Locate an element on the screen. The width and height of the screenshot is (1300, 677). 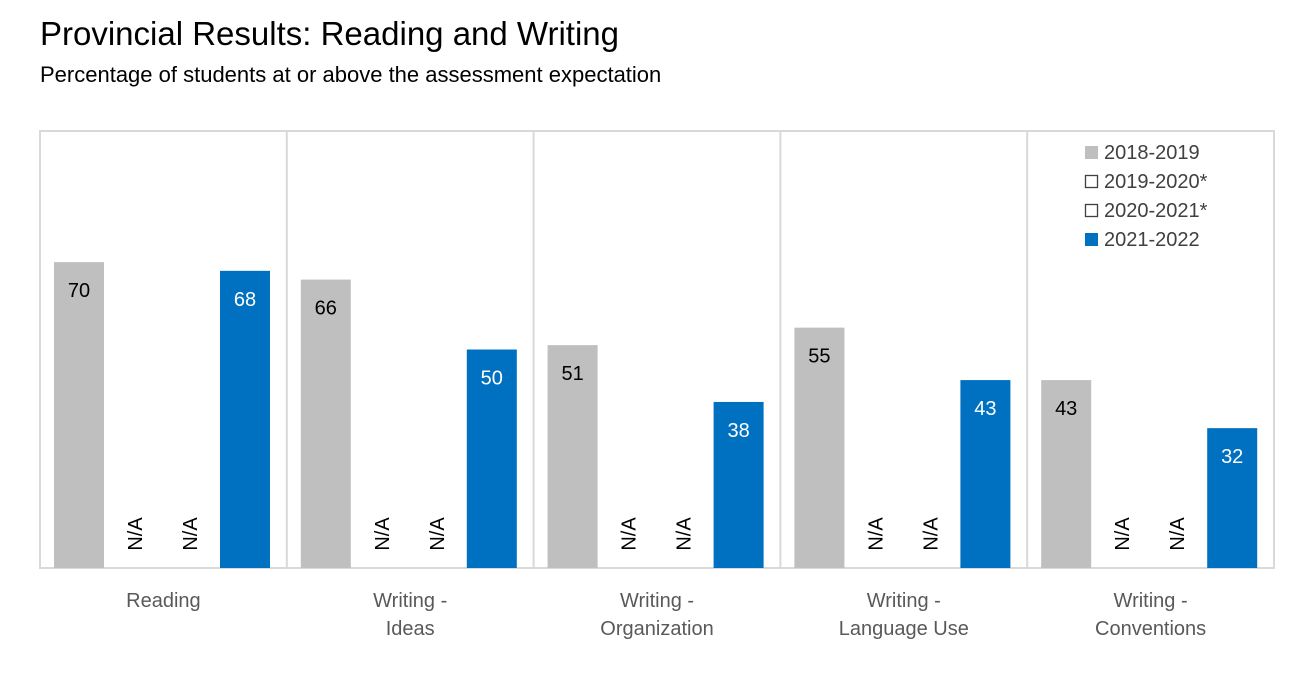
category-label: Conventions is located at coordinates (1150, 629).